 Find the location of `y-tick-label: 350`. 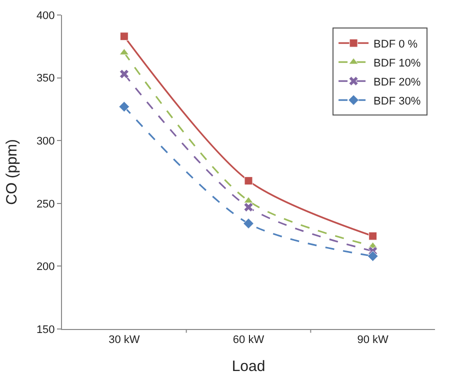

y-tick-label: 350 is located at coordinates (45, 78).